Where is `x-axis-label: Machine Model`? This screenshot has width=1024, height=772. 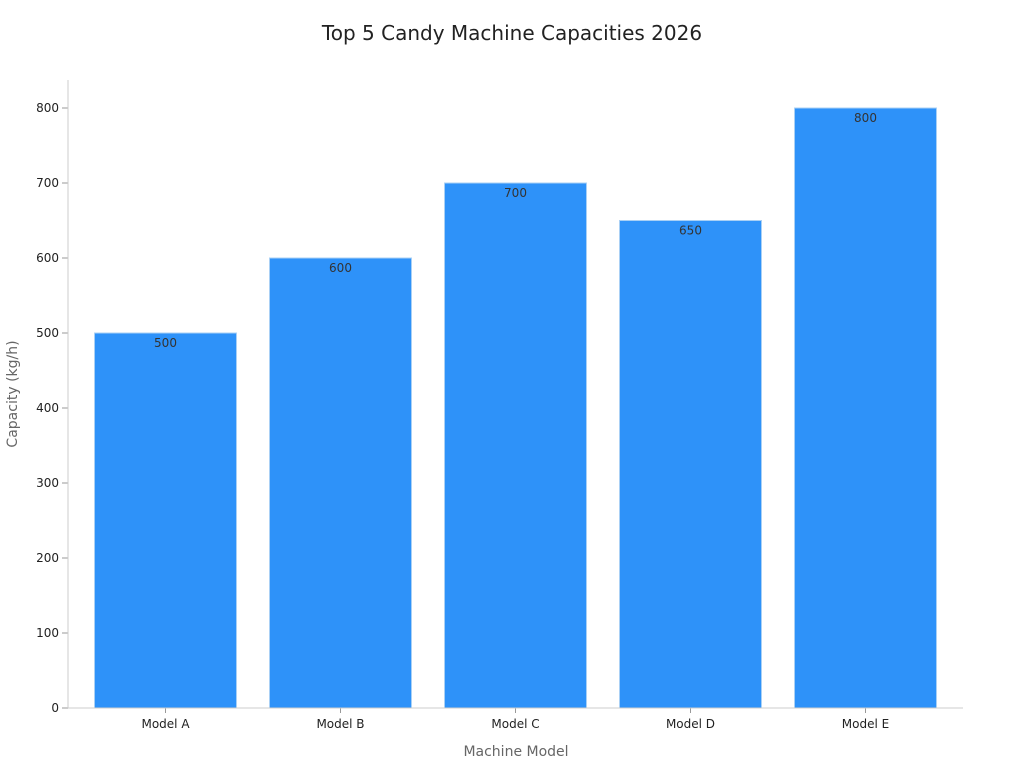 x-axis-label: Machine Model is located at coordinates (515, 752).